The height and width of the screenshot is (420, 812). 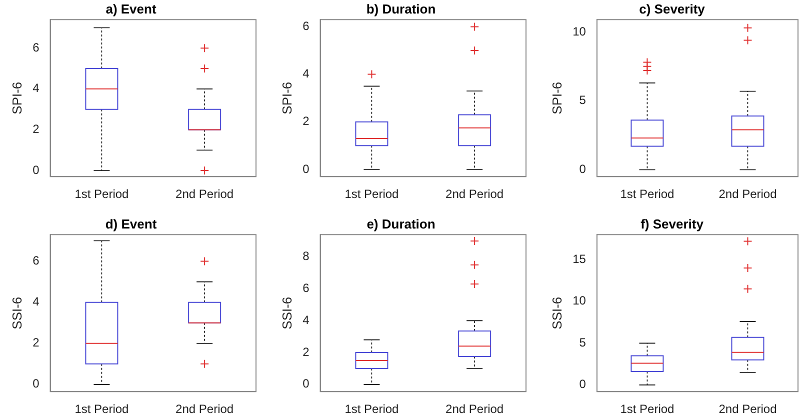 I want to click on chart-title: d) Event, so click(x=131, y=224).